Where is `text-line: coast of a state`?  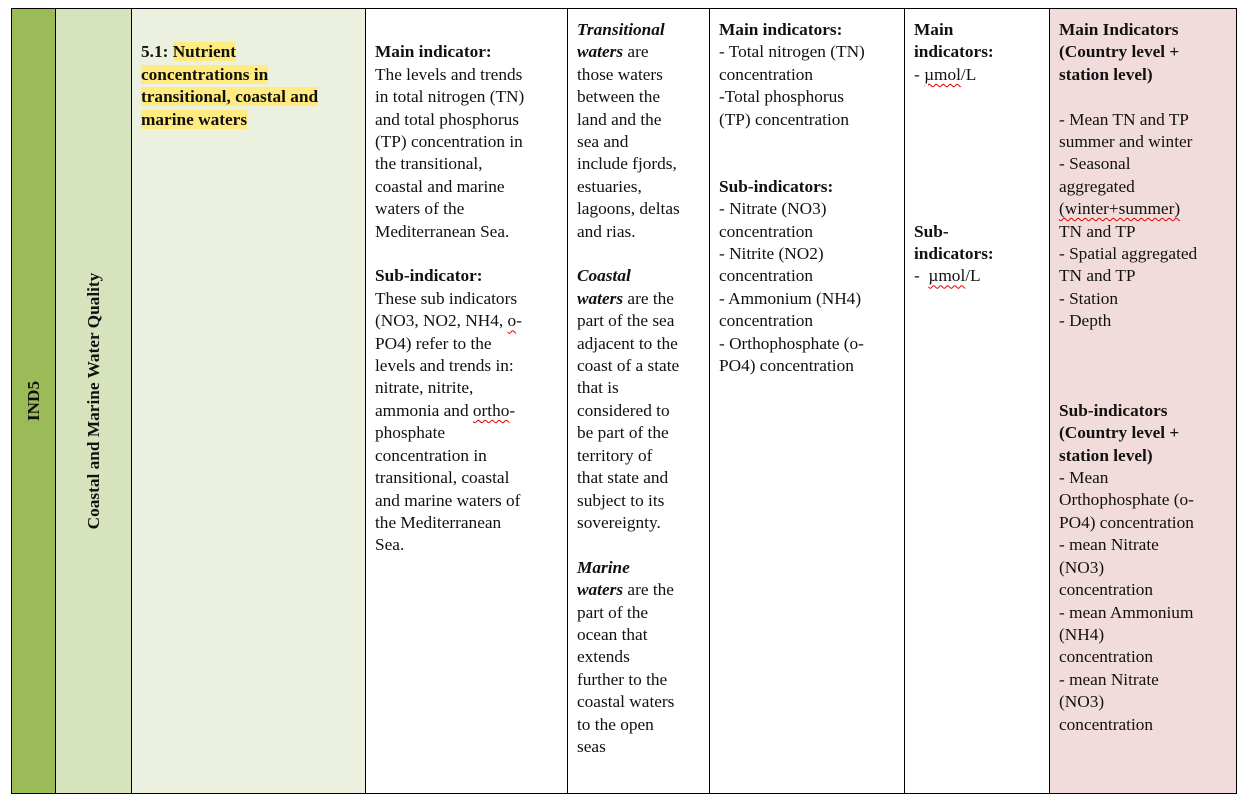
text-line: coast of a state is located at coordinates (643, 366).